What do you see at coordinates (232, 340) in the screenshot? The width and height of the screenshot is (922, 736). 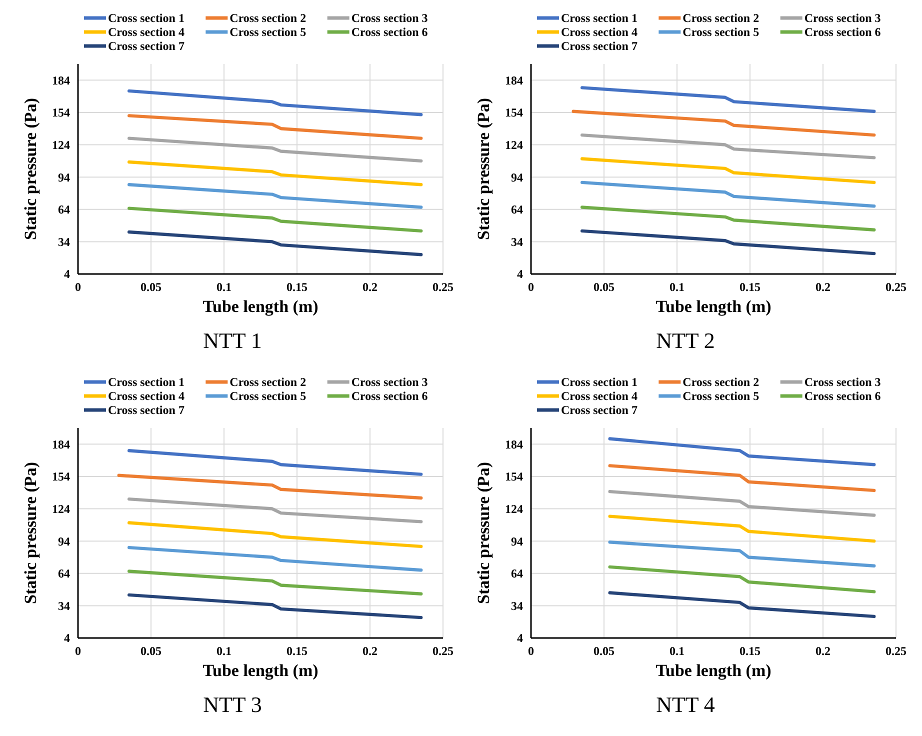 I see `text: NTT 1` at bounding box center [232, 340].